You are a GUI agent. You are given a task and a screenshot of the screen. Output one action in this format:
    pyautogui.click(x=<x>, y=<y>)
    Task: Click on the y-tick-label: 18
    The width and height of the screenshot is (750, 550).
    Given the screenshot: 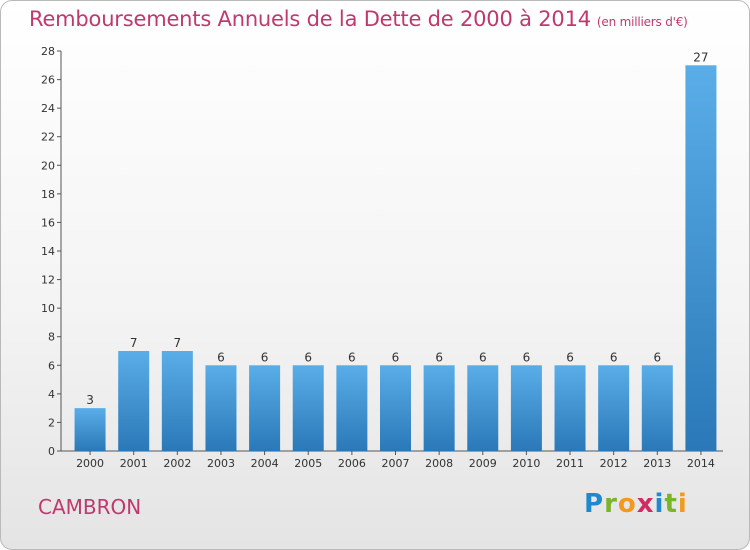 What is the action you would take?
    pyautogui.click(x=48, y=194)
    